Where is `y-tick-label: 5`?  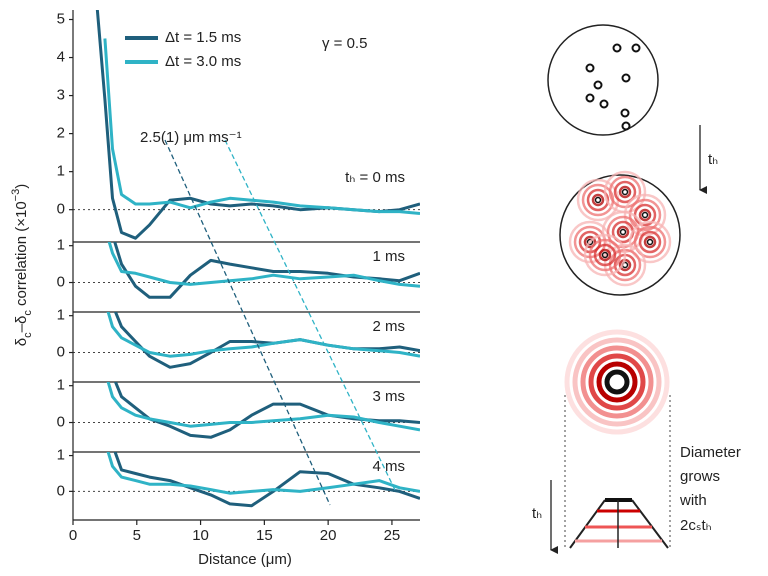 y-tick-label: 5 is located at coordinates (61, 18).